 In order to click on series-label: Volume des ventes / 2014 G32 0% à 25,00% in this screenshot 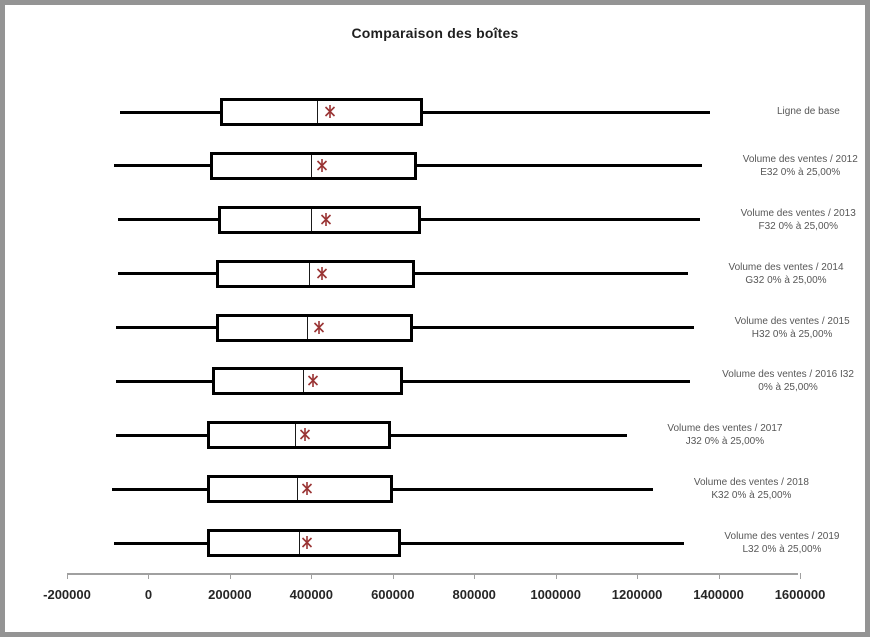, I will do `click(781, 274)`.